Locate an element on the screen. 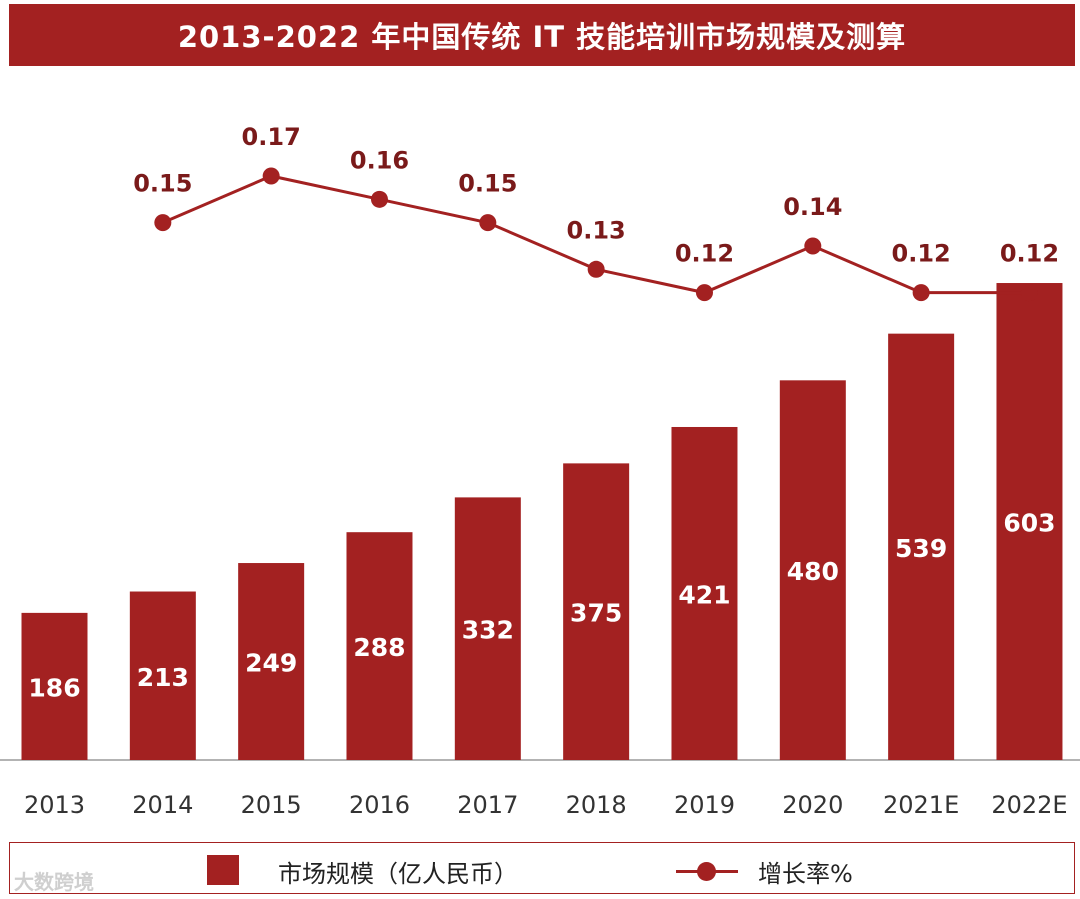 The image size is (1080, 899). bar-value-label: 539 is located at coordinates (921, 548).